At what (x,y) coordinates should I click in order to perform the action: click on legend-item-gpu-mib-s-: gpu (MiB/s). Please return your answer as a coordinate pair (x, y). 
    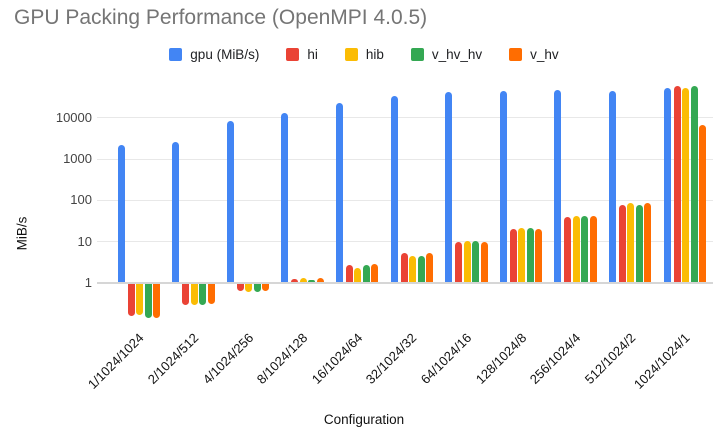
    Looking at the image, I should click on (214, 54).